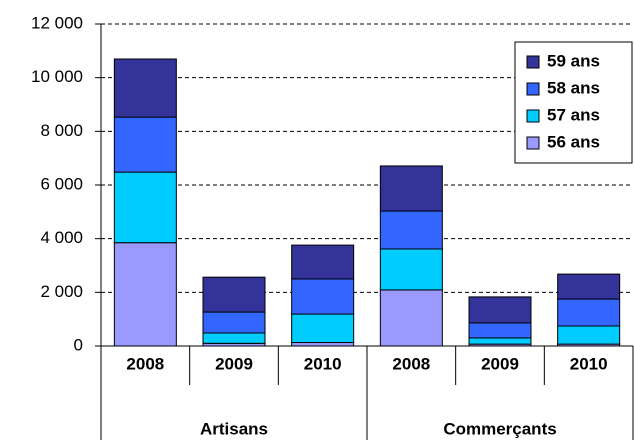  Describe the element at coordinates (573, 114) in the screenshot. I see `legend-label: 57 ans` at that location.